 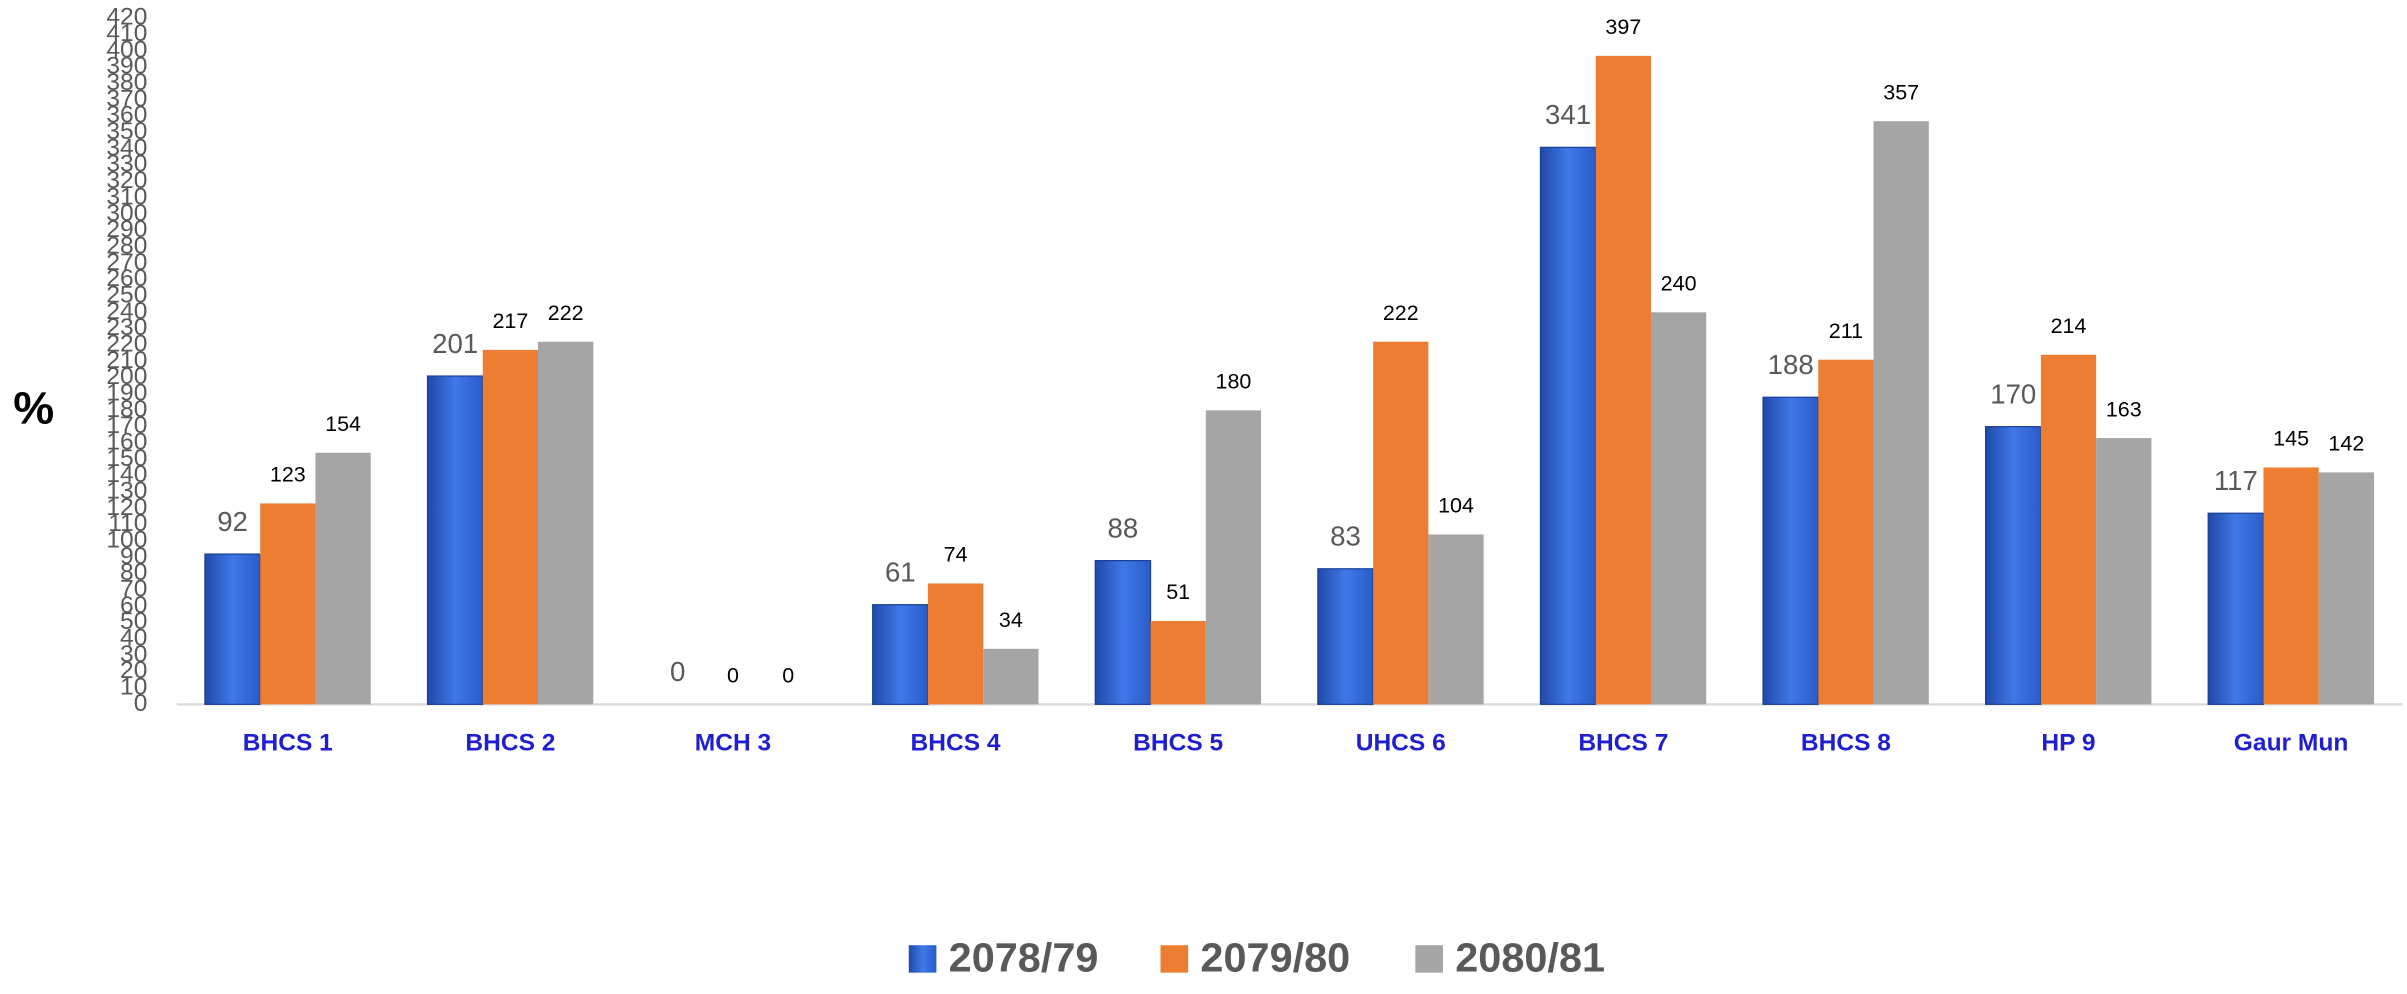 I want to click on y-tick-label: 120, so click(x=126, y=507).